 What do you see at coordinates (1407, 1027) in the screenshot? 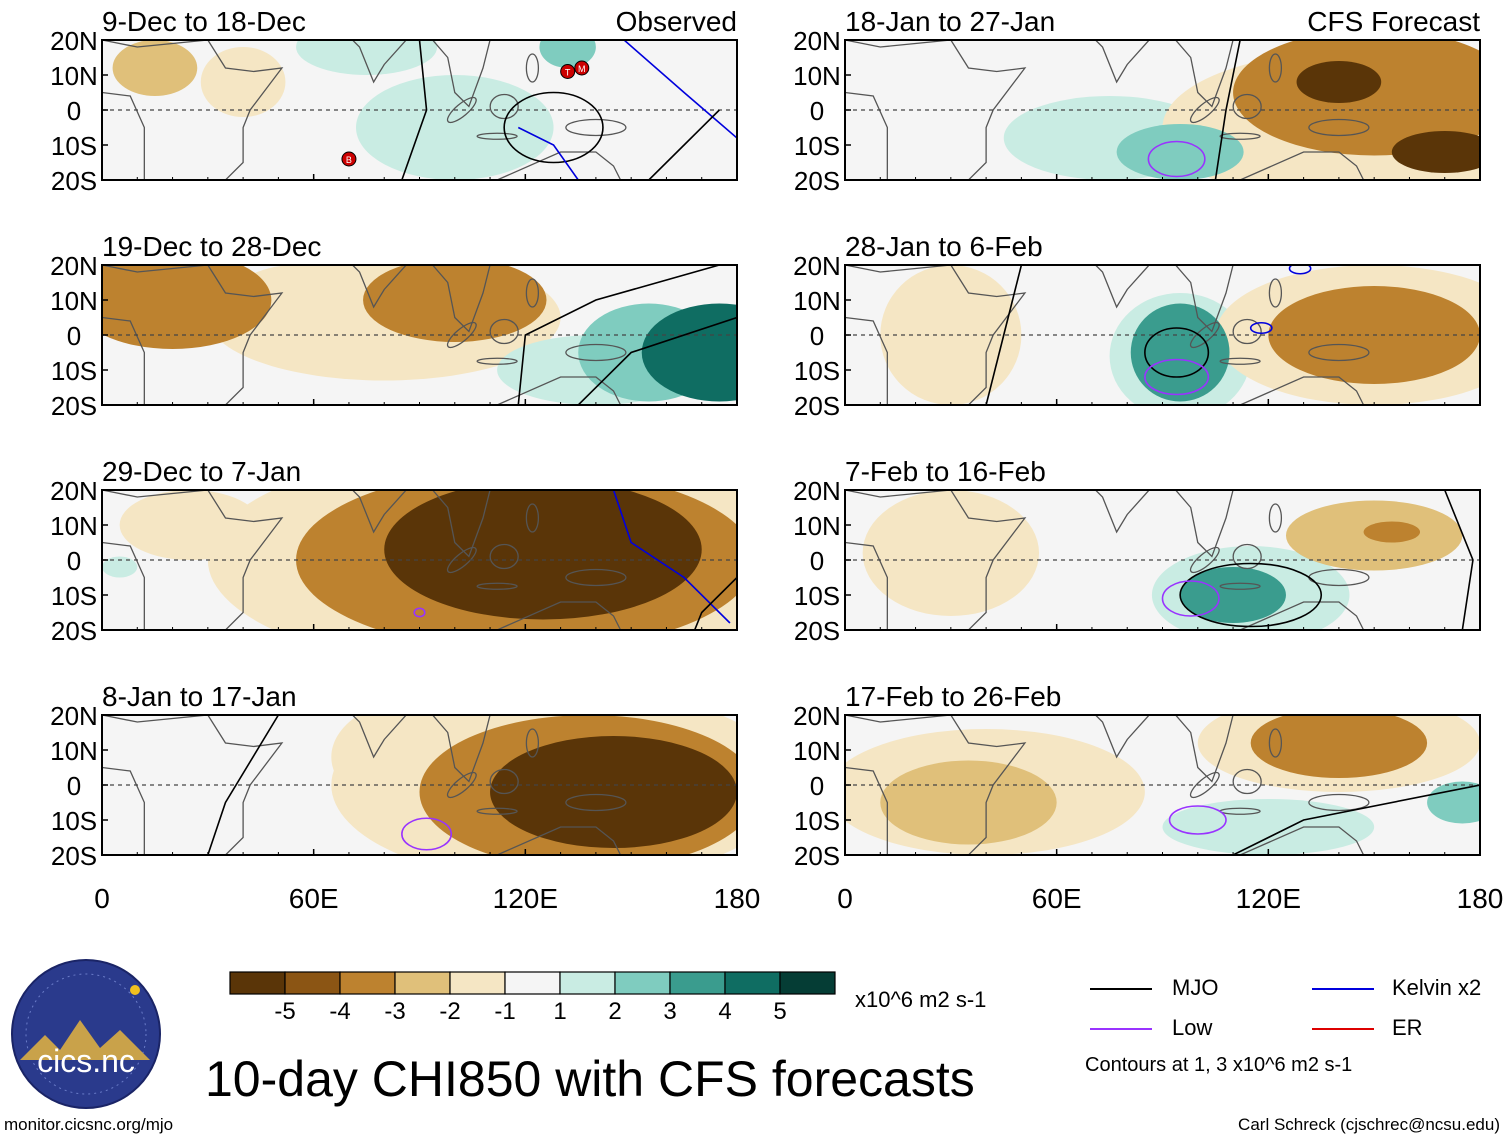
I see `legend-er-label: ER` at bounding box center [1407, 1027].